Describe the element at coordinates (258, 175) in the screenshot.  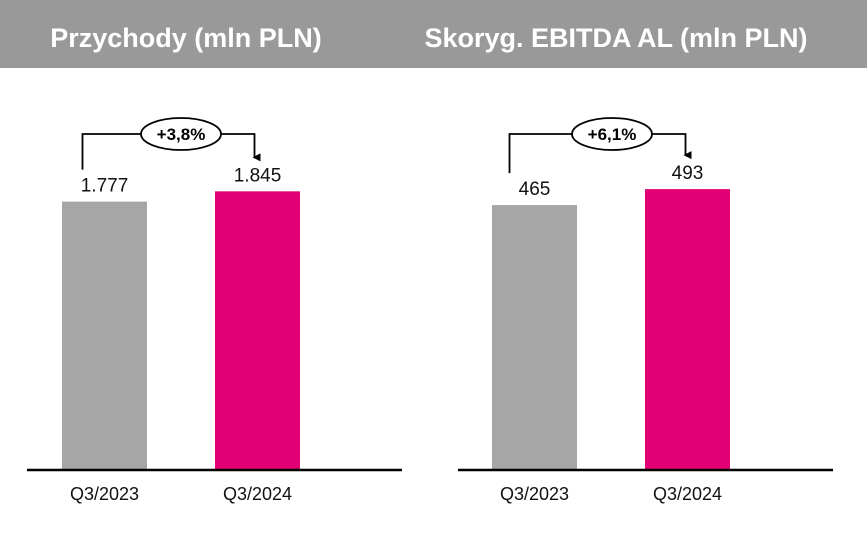
I see `value-label: 1.845` at that location.